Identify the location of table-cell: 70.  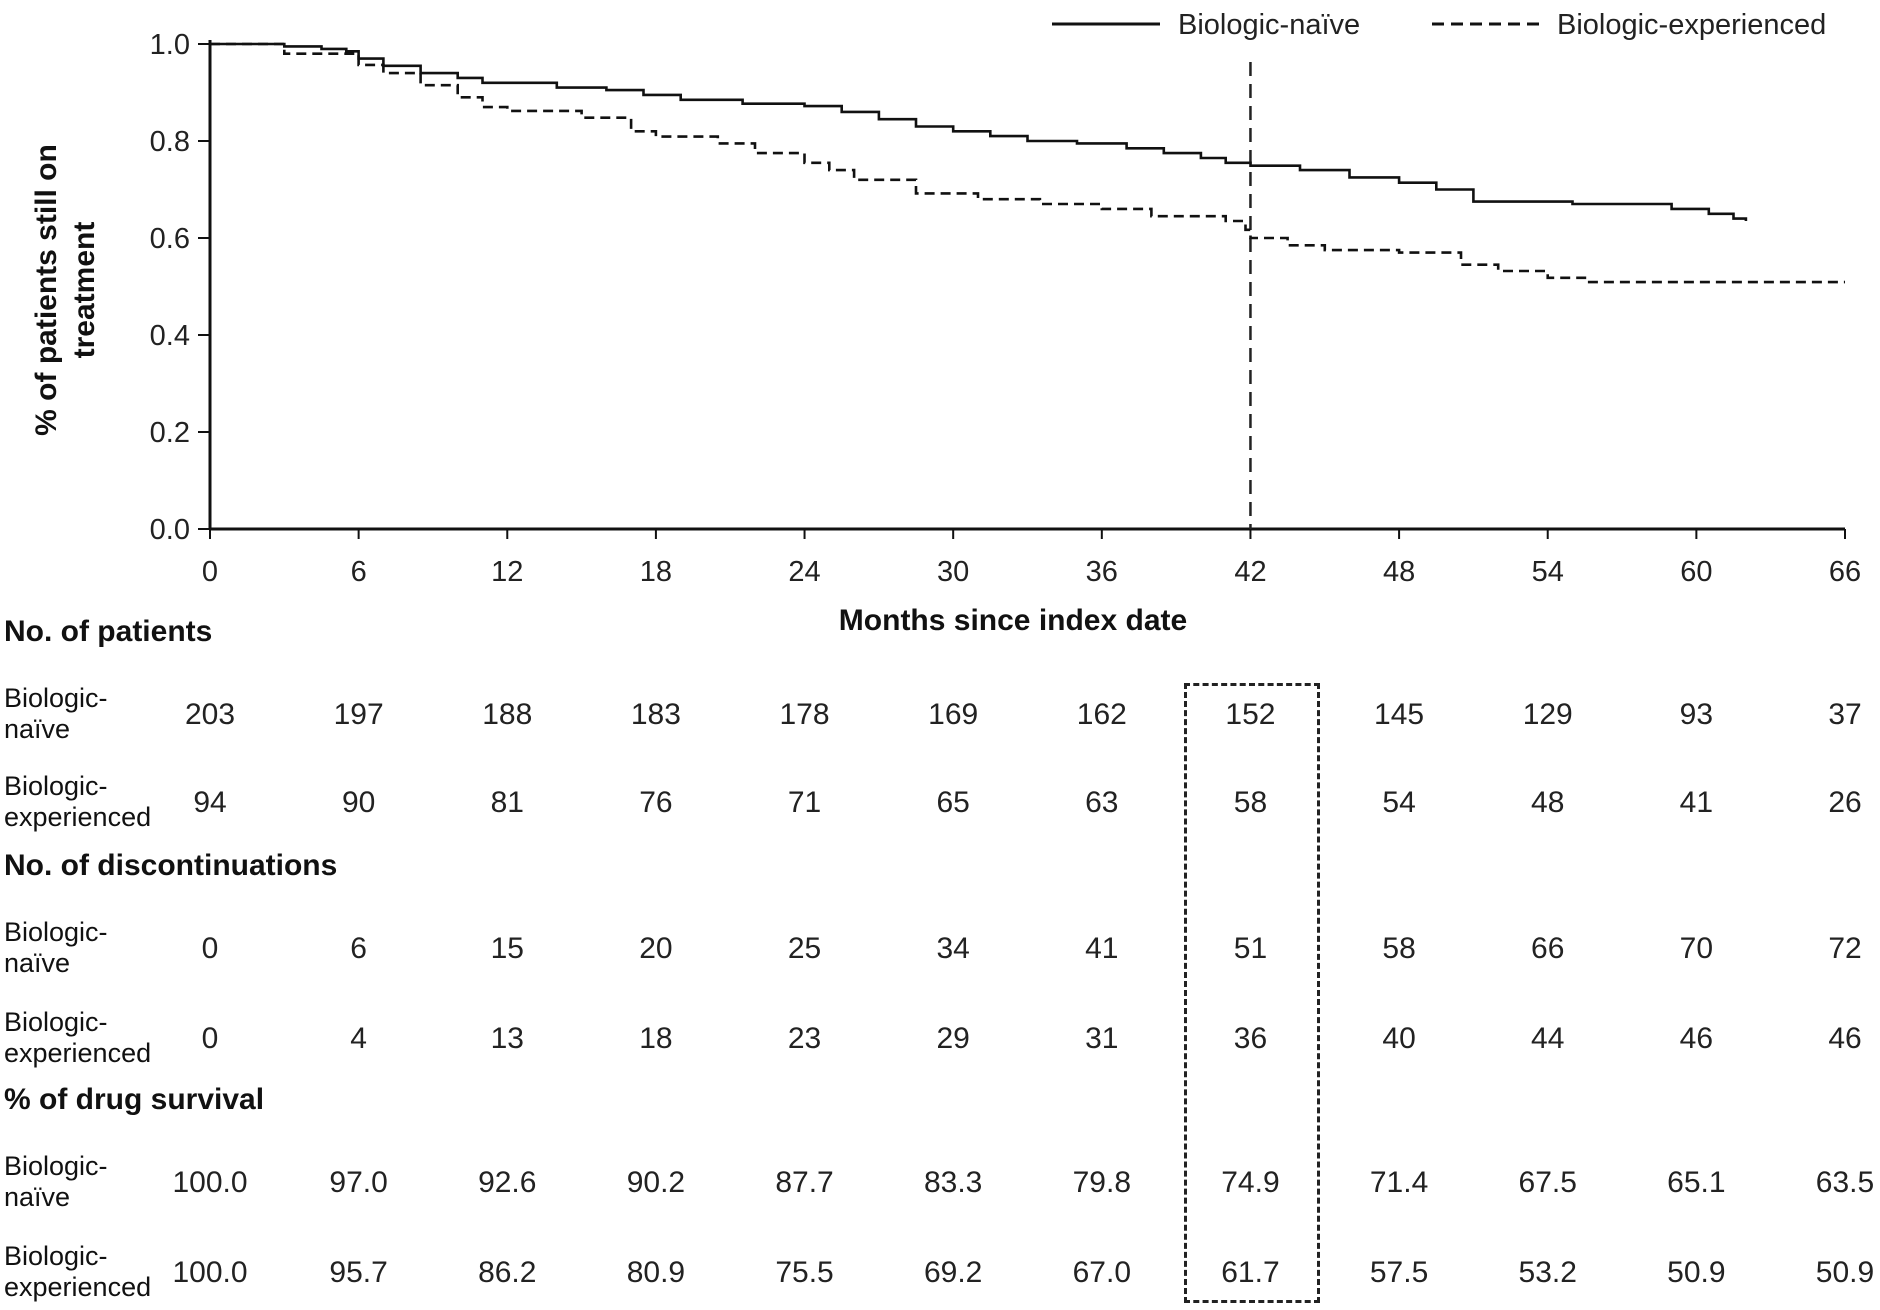
(1696, 948).